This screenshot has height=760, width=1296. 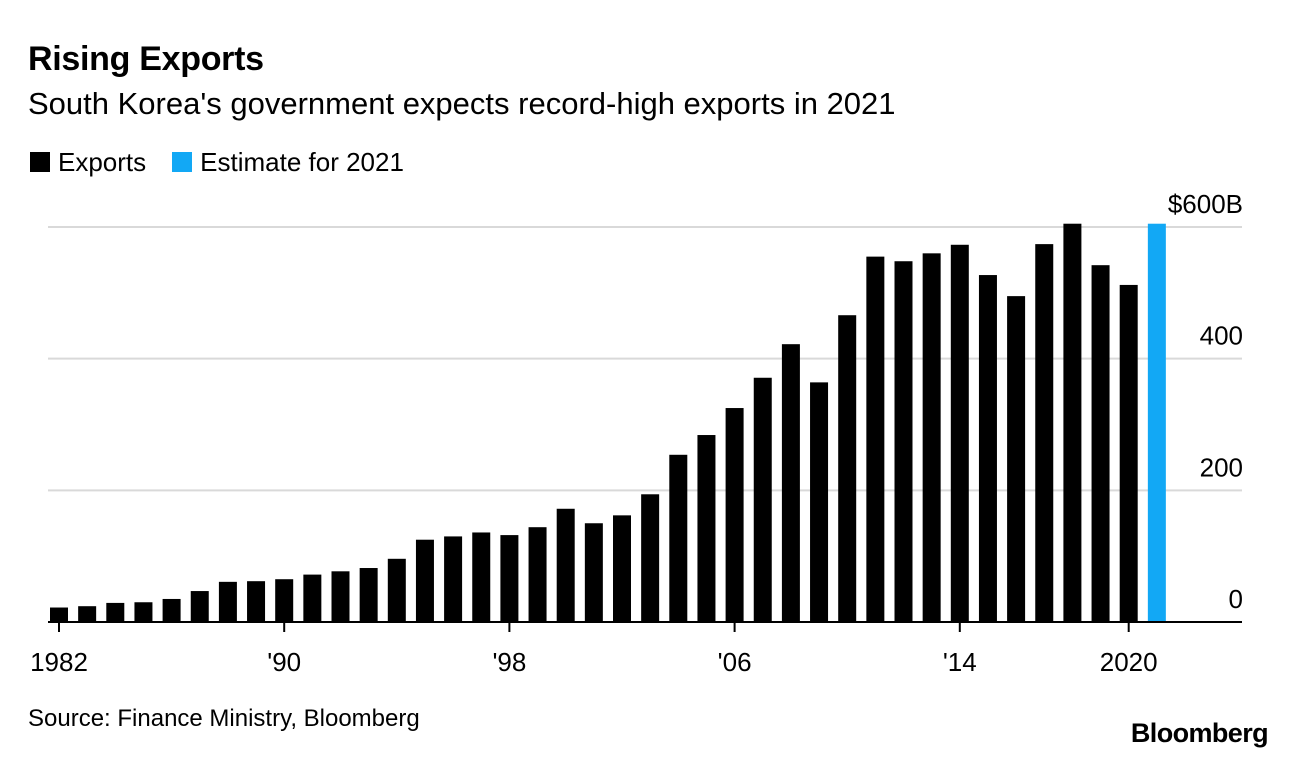 What do you see at coordinates (819, 502) in the screenshot?
I see `bar-exports-2009` at bounding box center [819, 502].